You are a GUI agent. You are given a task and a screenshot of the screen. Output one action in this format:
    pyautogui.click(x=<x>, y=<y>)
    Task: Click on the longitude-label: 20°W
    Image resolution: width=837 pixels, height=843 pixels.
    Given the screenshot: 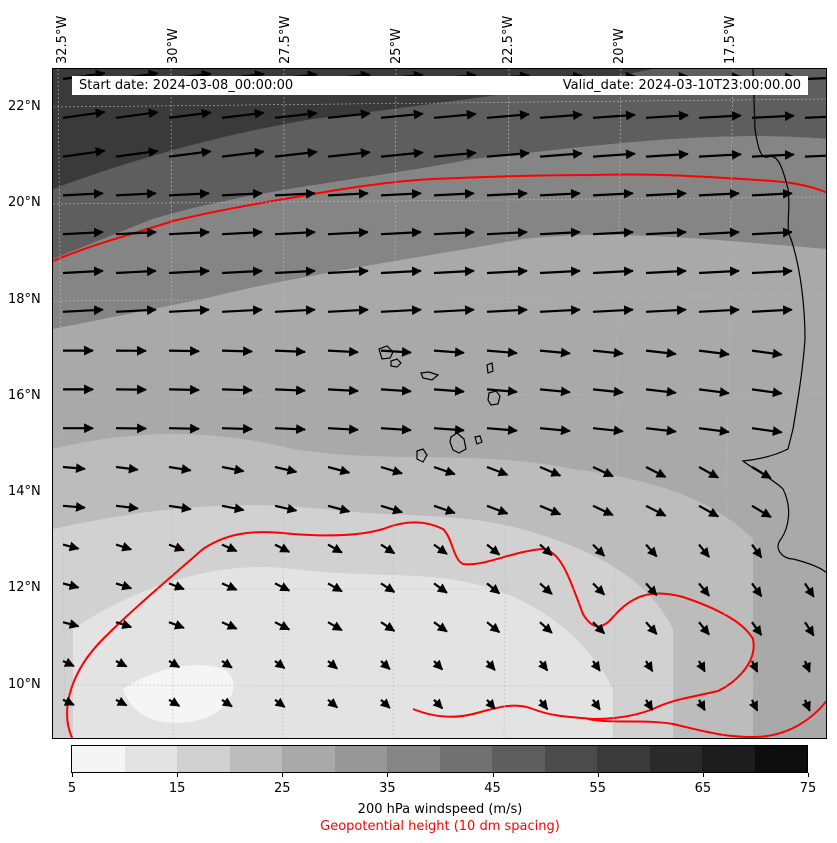 What is the action you would take?
    pyautogui.click(x=619, y=46)
    